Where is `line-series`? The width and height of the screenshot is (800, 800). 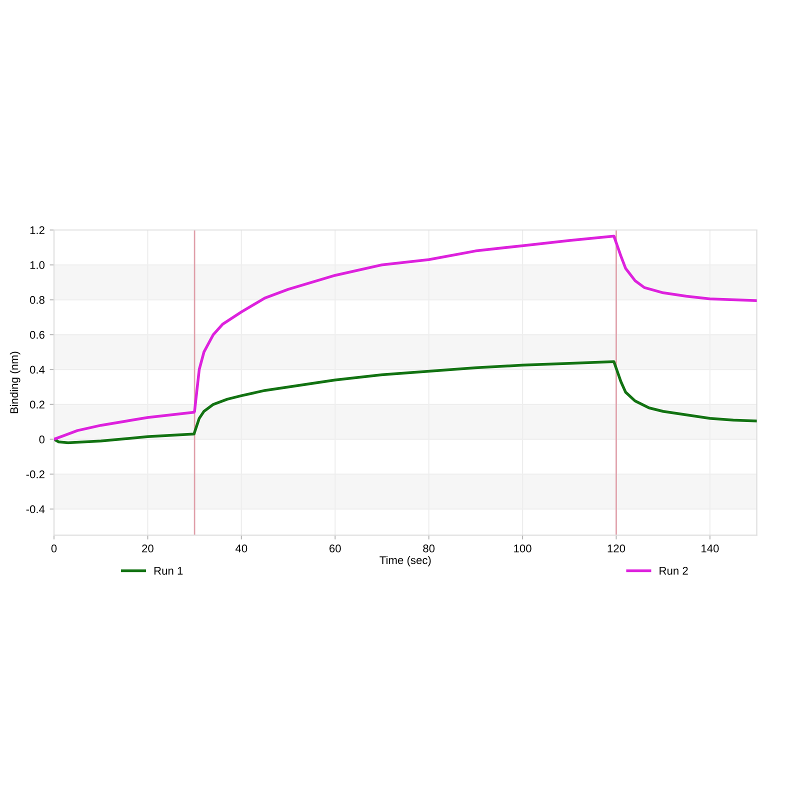 line-series is located at coordinates (405, 402).